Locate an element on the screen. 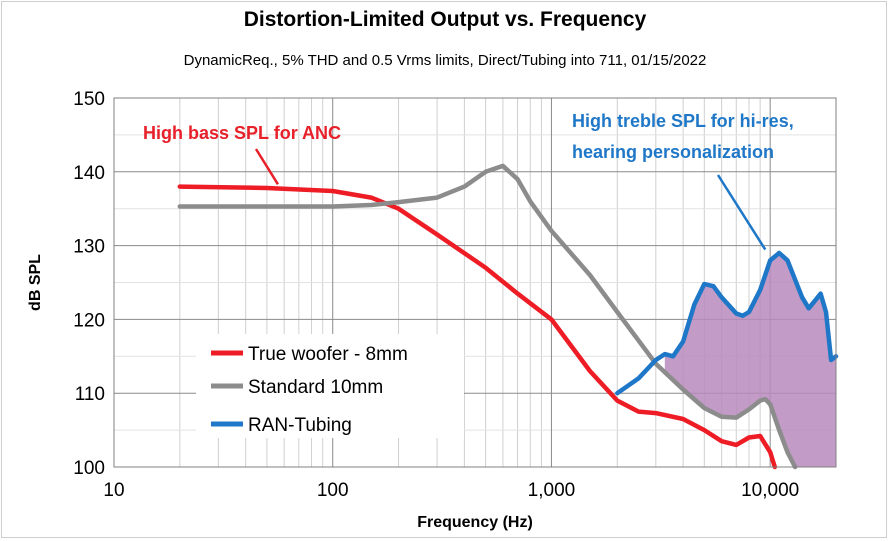 This screenshot has width=890, height=541. x-tick-label: 10 is located at coordinates (113, 490).